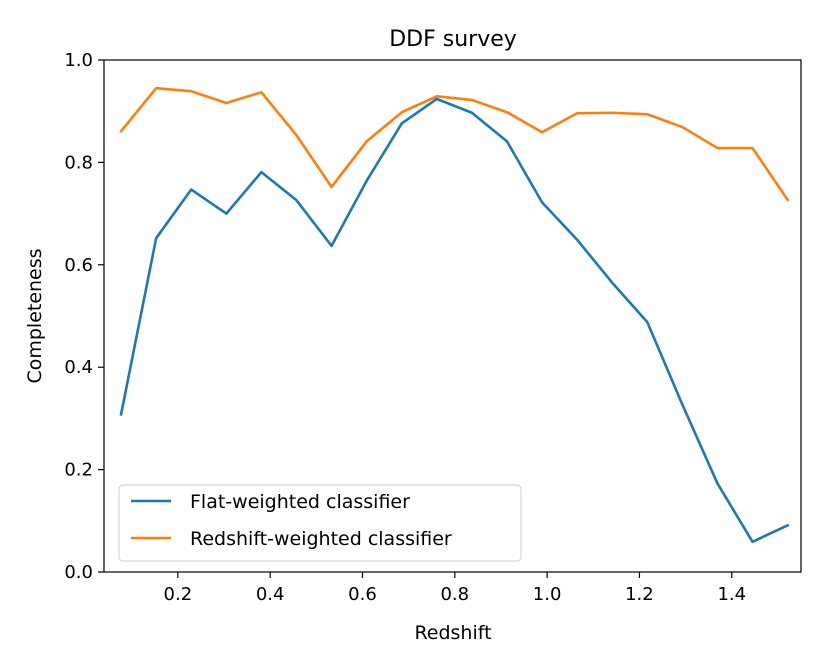  Describe the element at coordinates (300, 502) in the screenshot. I see `legend-label-flat: Flat-weighted classifier` at that location.